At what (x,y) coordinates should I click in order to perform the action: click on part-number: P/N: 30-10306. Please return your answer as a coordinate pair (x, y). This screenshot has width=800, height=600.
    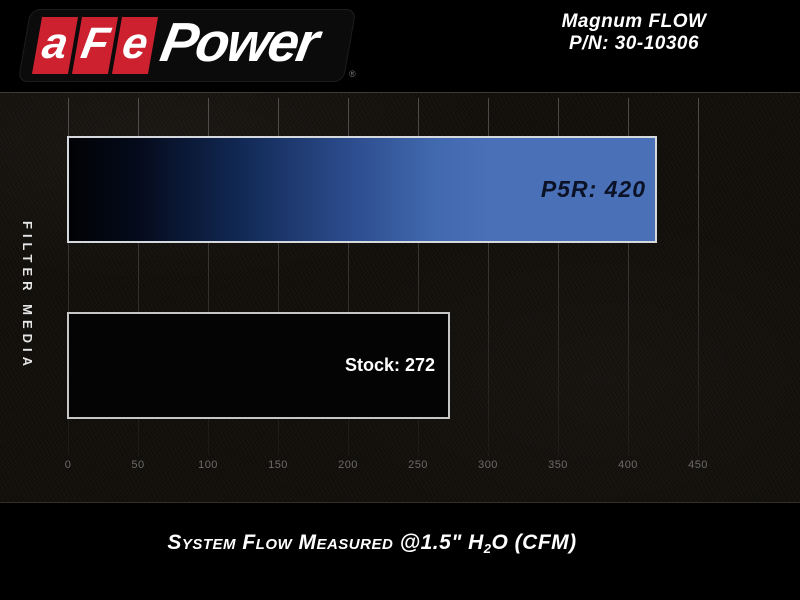
    Looking at the image, I should click on (634, 43).